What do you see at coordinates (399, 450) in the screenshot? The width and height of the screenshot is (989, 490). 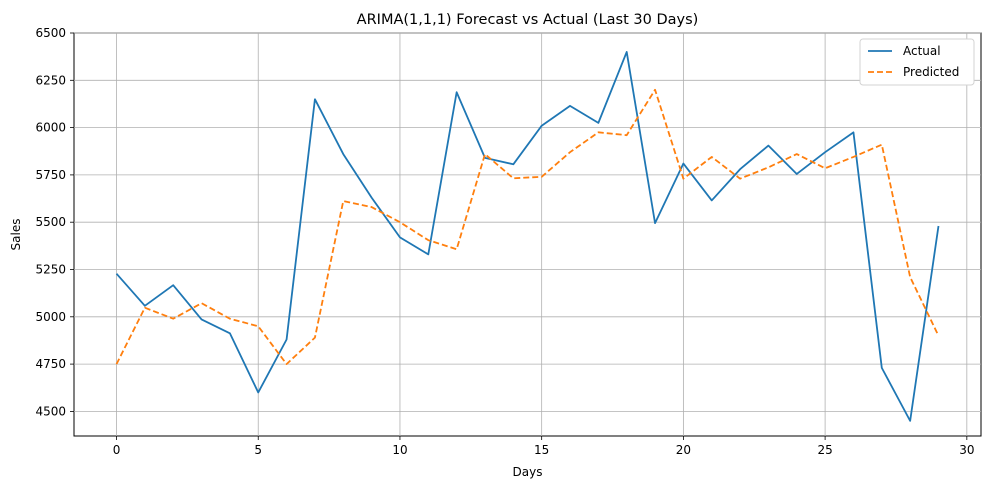 I see `x-tick-label: 10` at bounding box center [399, 450].